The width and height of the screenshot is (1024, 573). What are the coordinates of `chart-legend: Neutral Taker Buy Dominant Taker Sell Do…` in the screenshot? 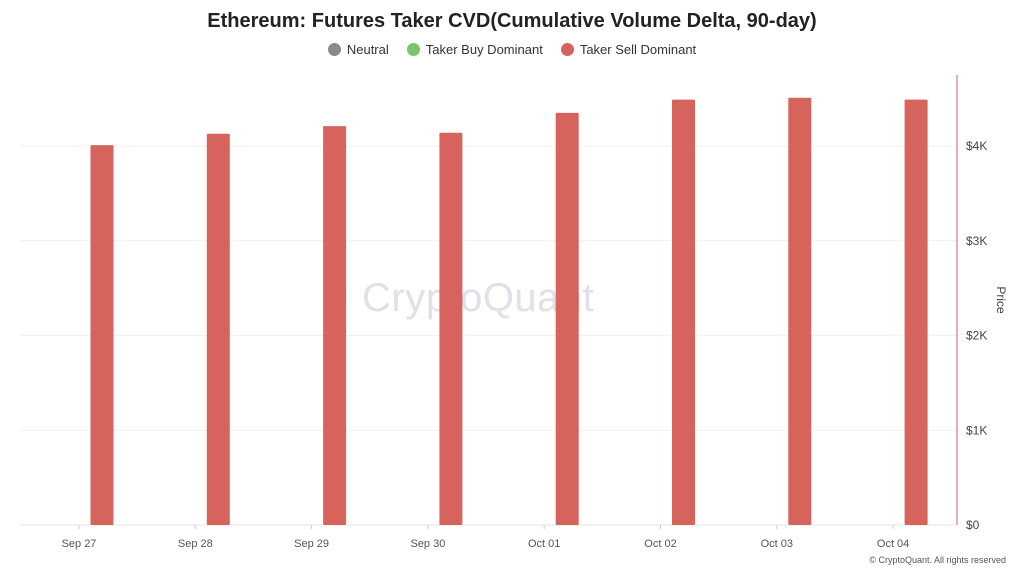 It's located at (512, 49).